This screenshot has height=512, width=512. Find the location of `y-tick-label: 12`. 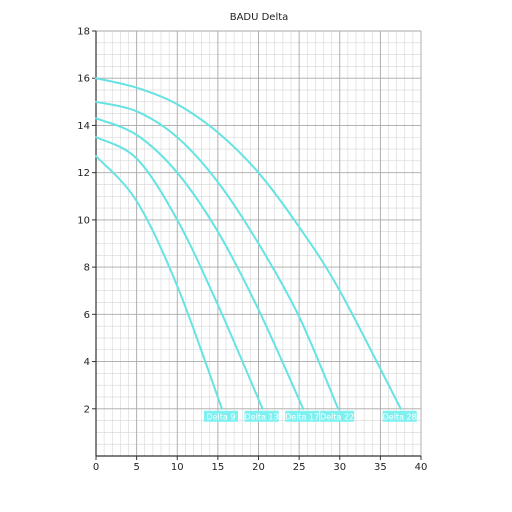

y-tick-label: 12 is located at coordinates (83, 173).